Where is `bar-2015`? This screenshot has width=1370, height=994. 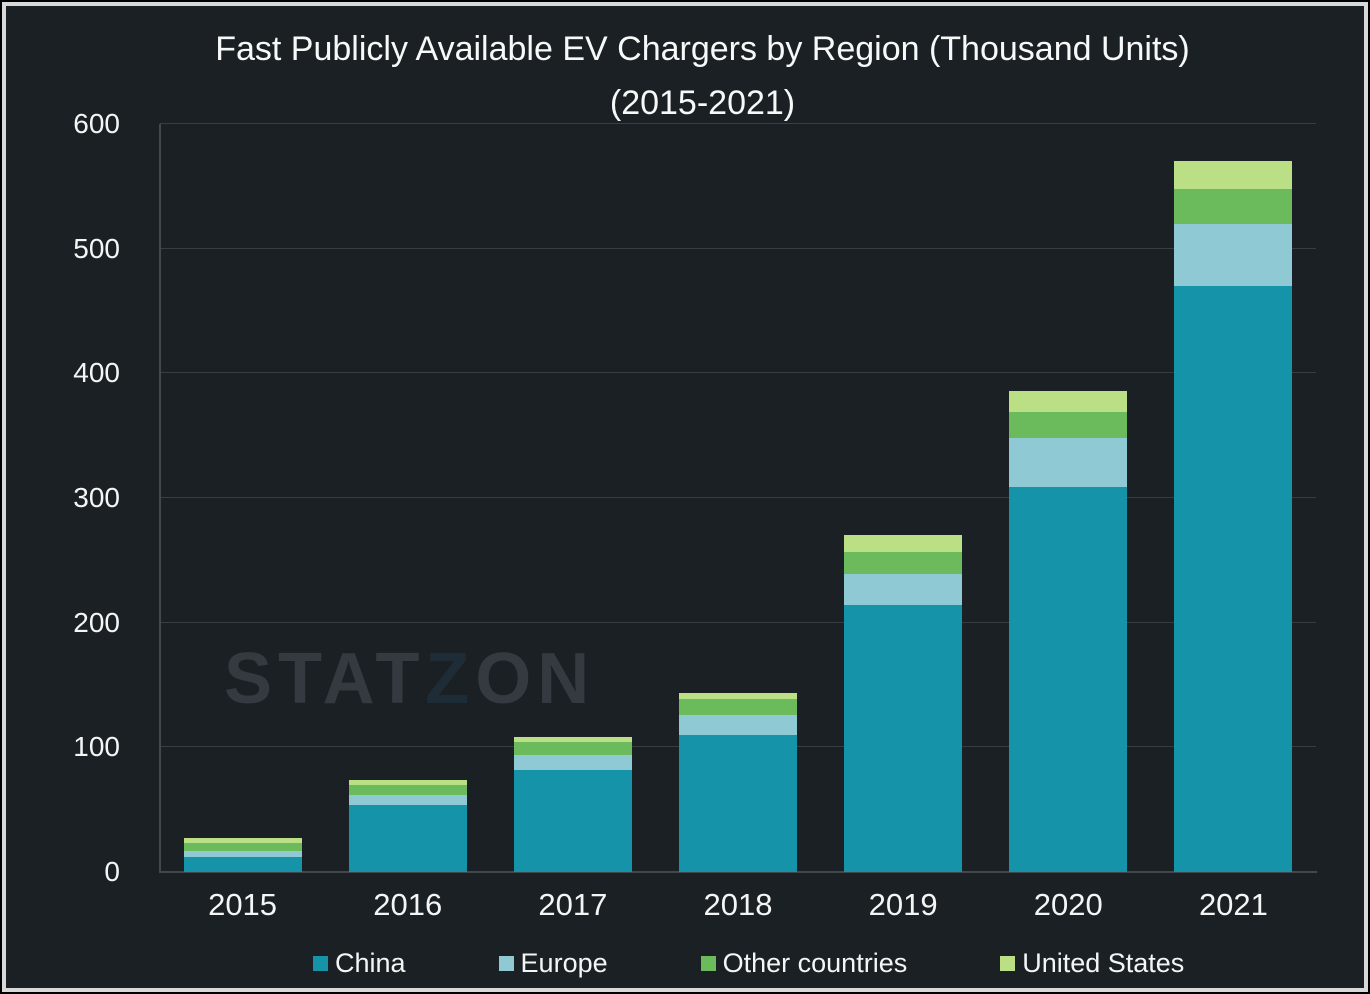 bar-2015 is located at coordinates (242, 498).